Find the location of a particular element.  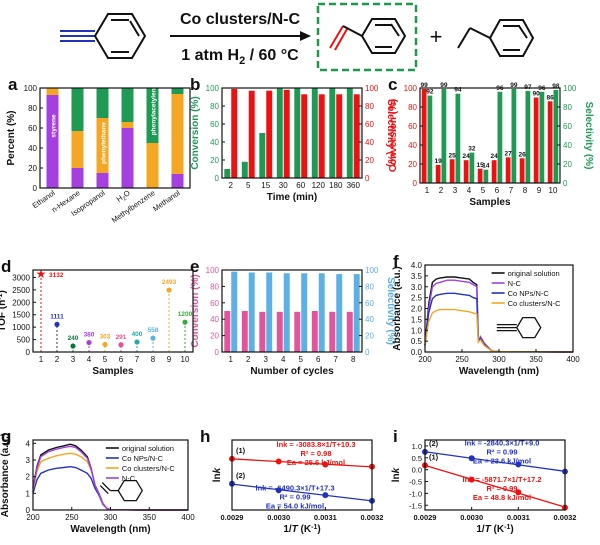

d-data-label-7: 558 is located at coordinates (153, 330).